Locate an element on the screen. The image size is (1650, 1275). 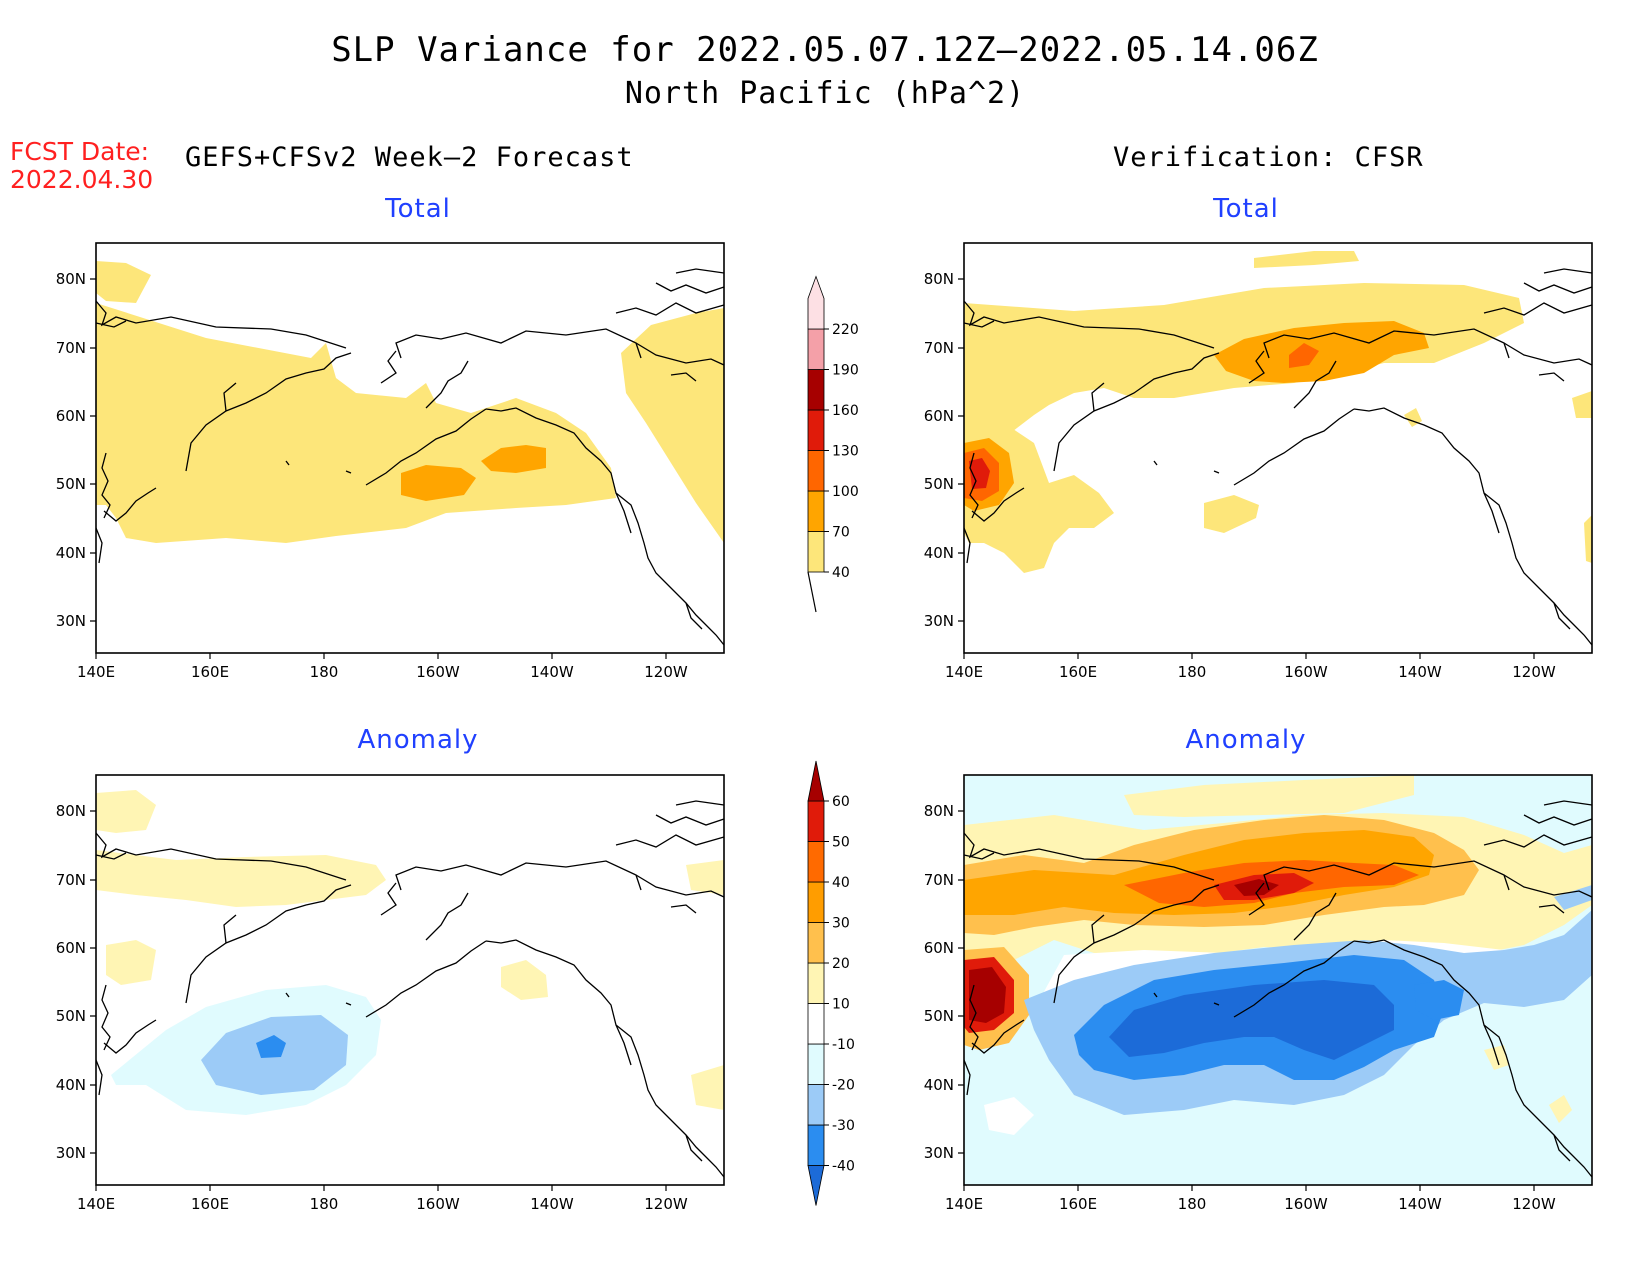
colorbar-anomaly-label: 10 is located at coordinates (841, 1005).